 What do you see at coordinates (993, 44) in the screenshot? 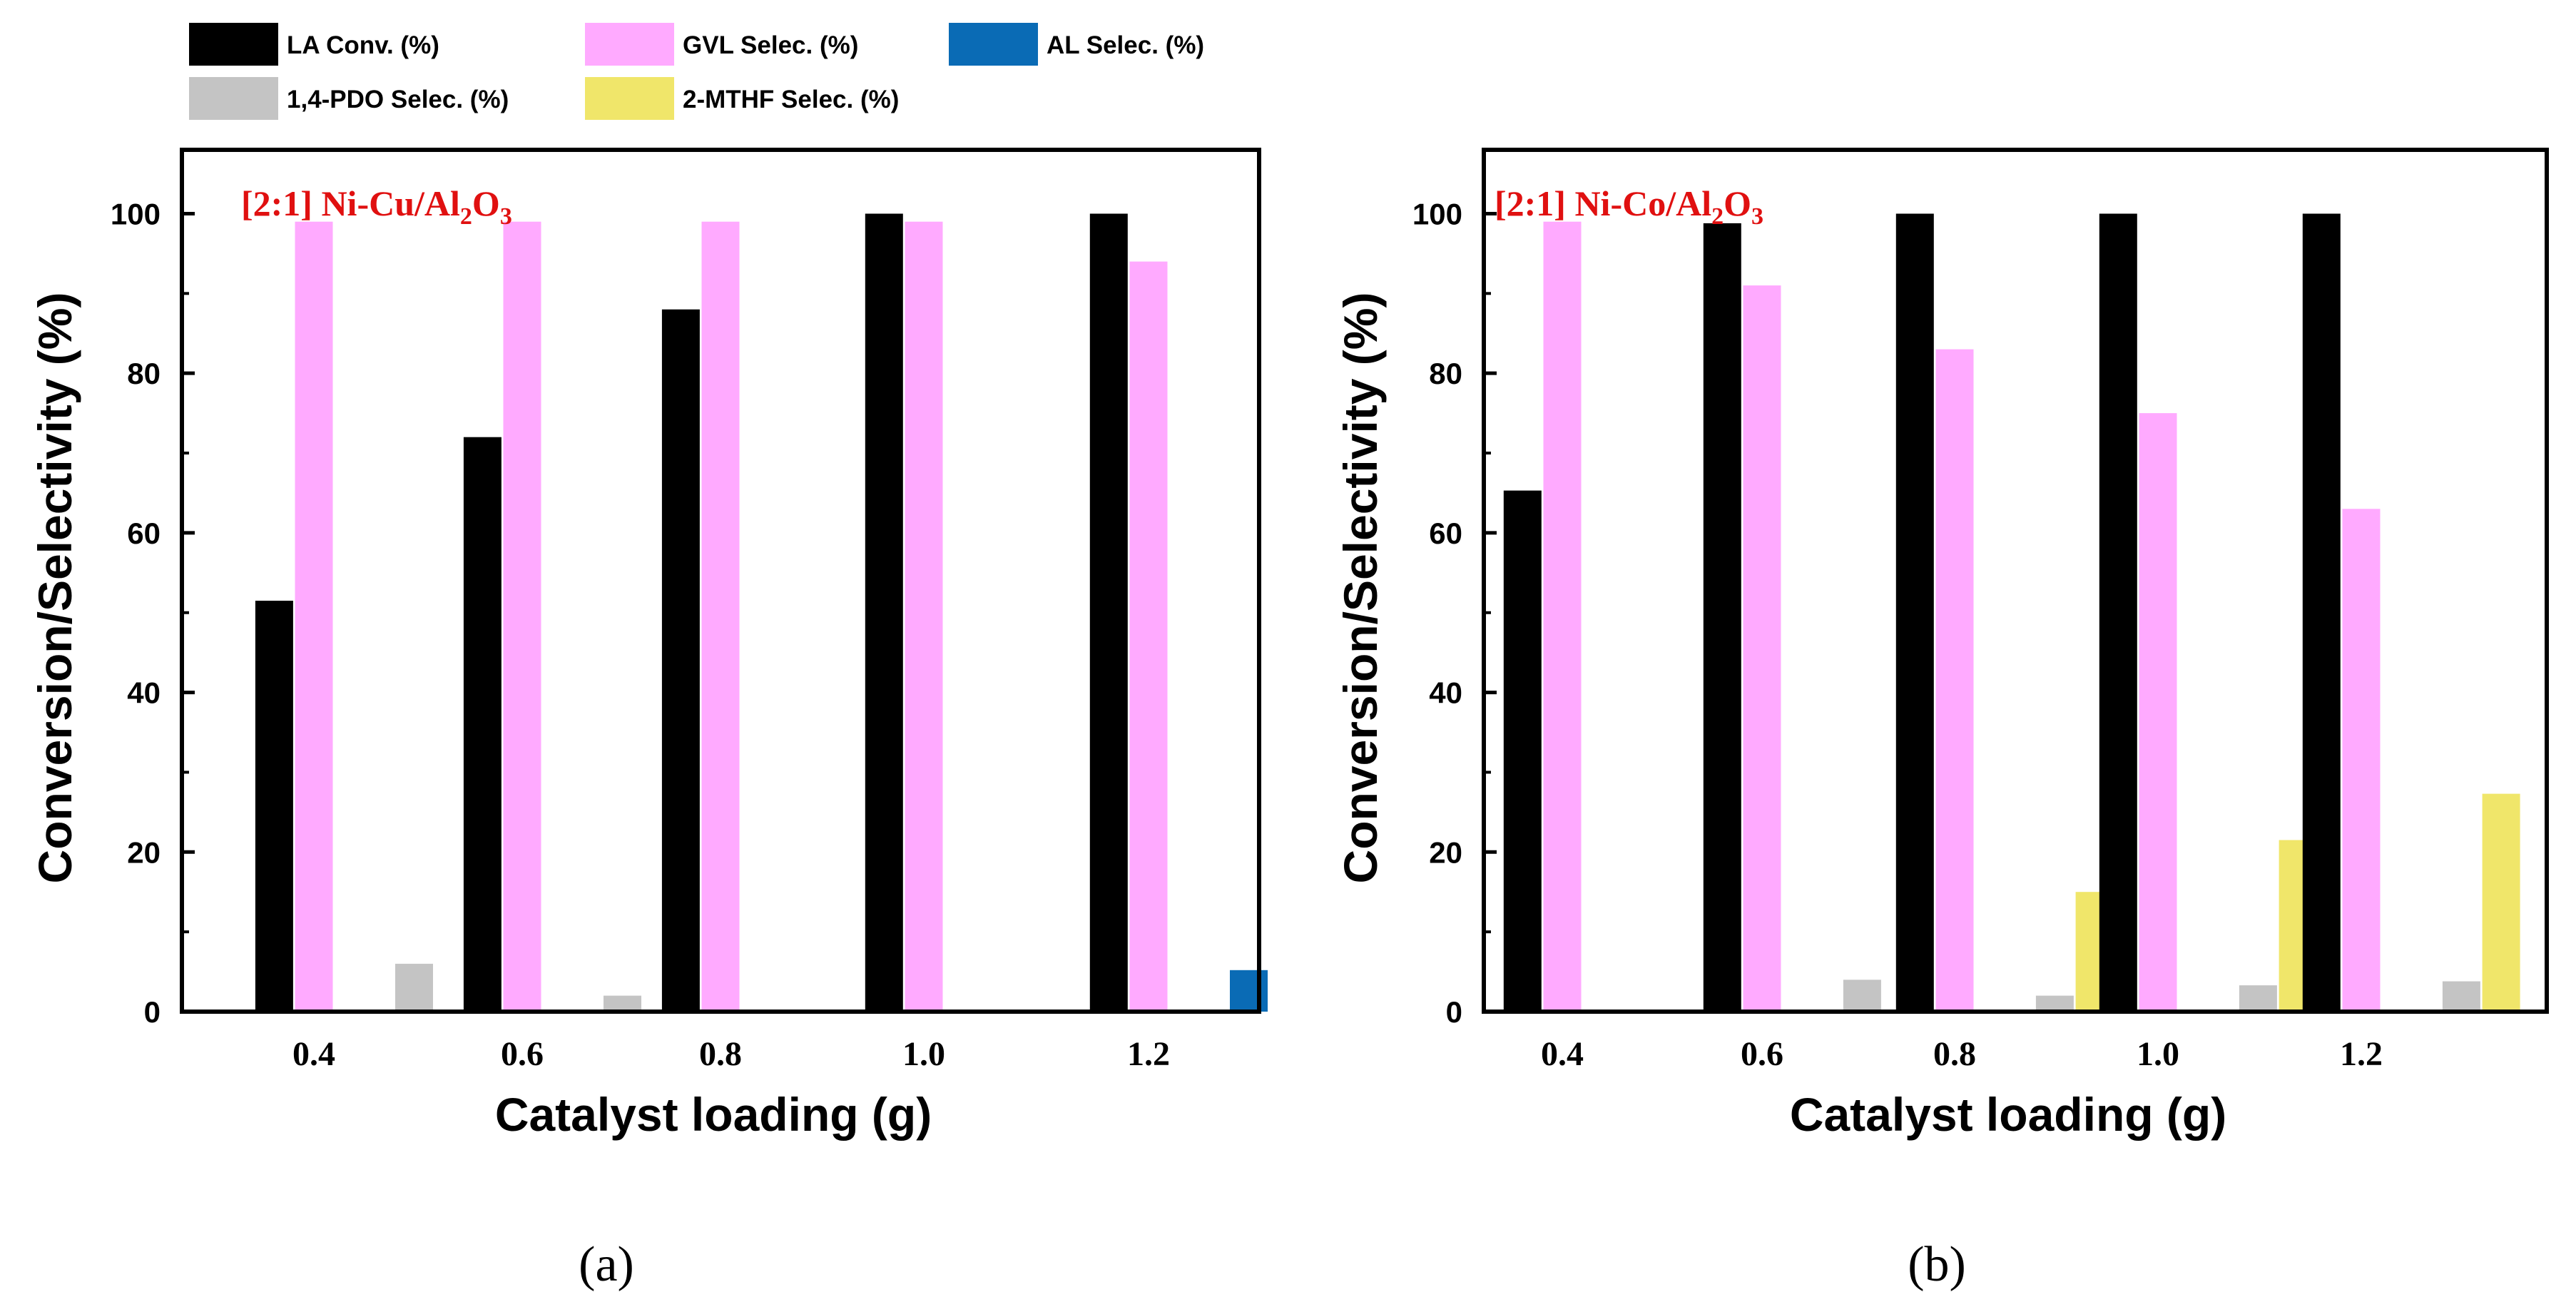
I see `legend-swatch-al` at bounding box center [993, 44].